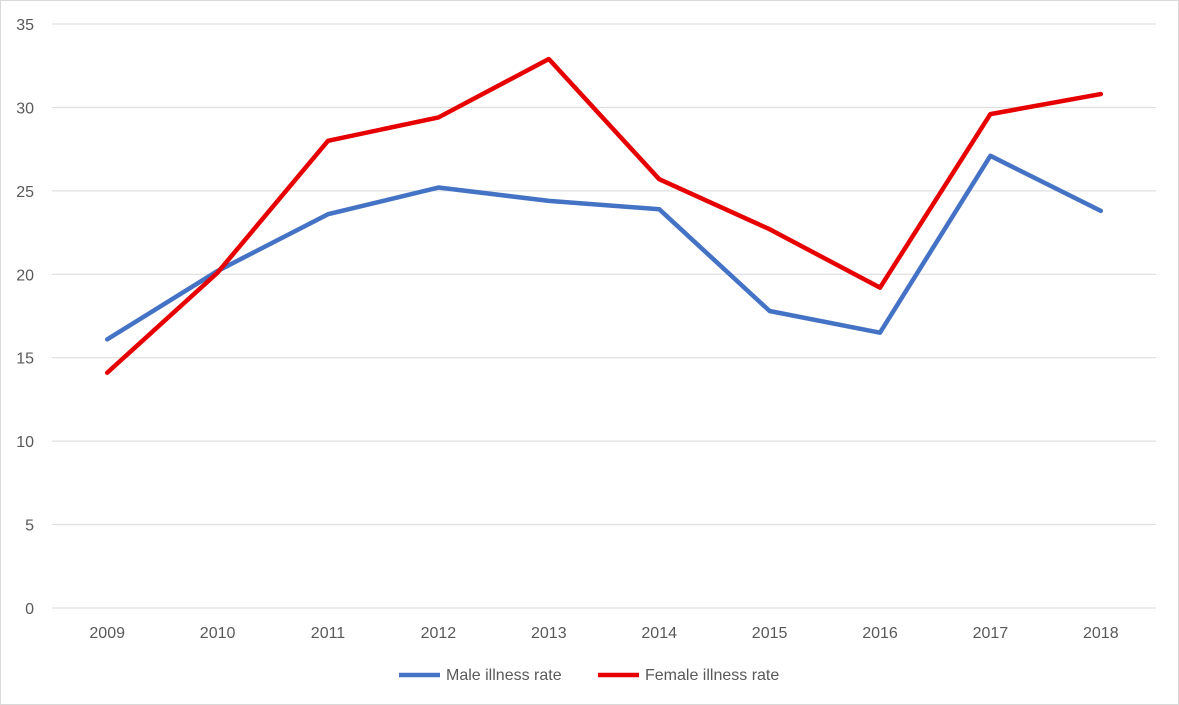  What do you see at coordinates (549, 633) in the screenshot?
I see `x-tick-label-2013: 2013` at bounding box center [549, 633].